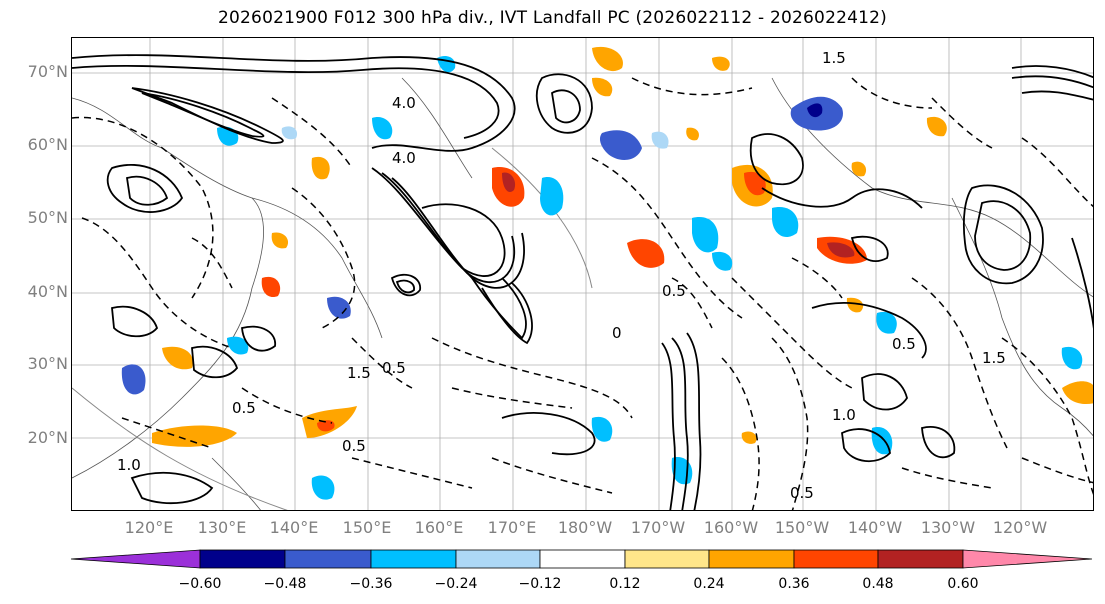 The height and width of the screenshot is (604, 1105). I want to click on lon-label-120w: 120°W, so click(1020, 527).